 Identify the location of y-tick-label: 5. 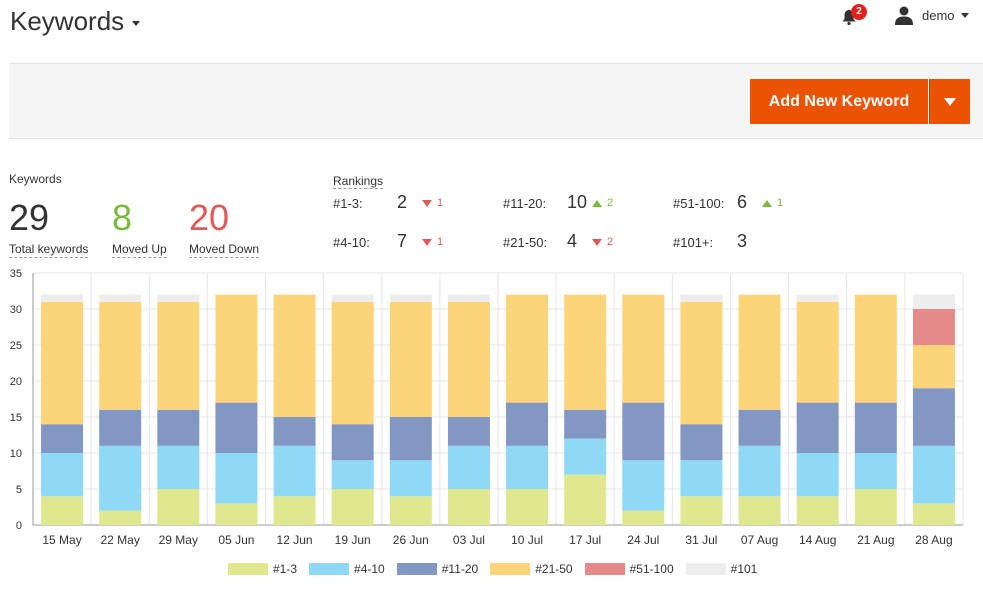
(19, 490).